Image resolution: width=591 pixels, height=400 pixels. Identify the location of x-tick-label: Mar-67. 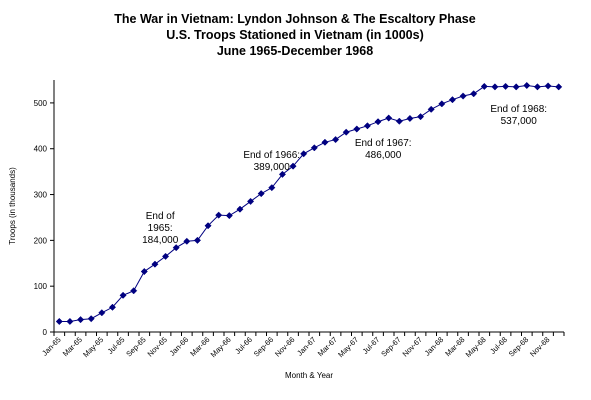
(327, 346).